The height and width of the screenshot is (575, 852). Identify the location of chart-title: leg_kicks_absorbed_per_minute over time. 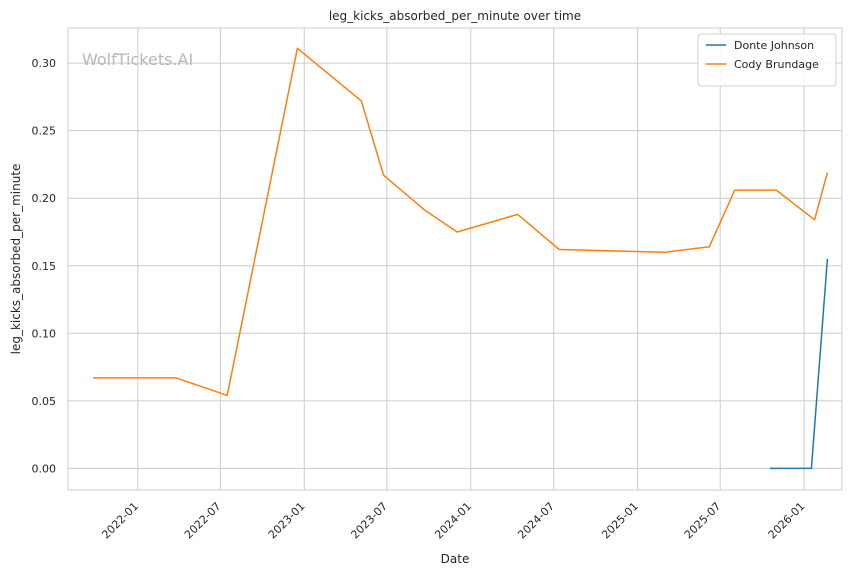
(455, 16).